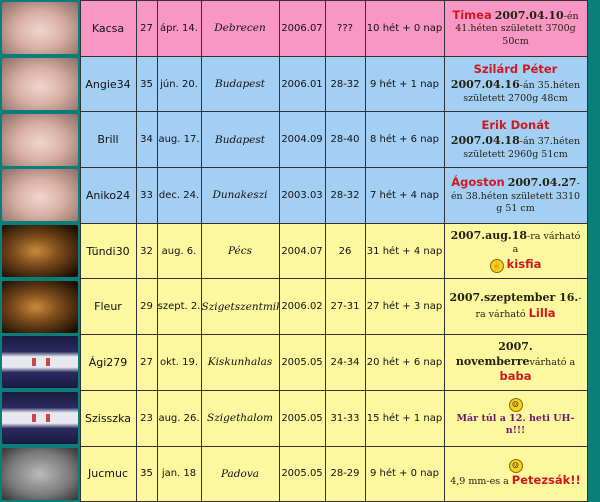 This screenshot has width=600, height=502. Describe the element at coordinates (146, 251) in the screenshot. I see `member-age: 32` at that location.